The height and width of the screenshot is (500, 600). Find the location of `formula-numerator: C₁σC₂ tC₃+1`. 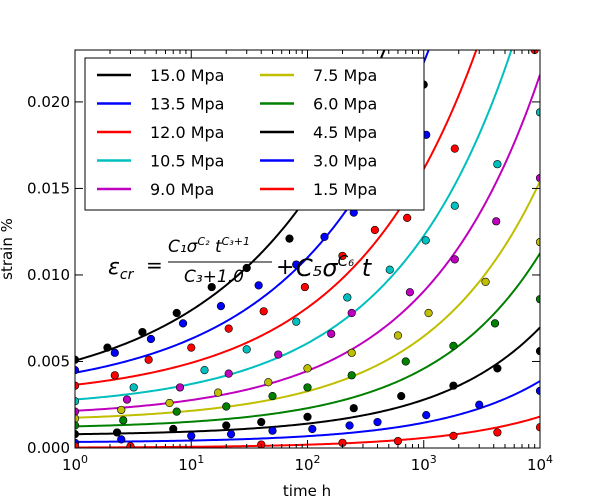

formula-numerator: C₁σC₂ tC₃+1 is located at coordinates (209, 246).